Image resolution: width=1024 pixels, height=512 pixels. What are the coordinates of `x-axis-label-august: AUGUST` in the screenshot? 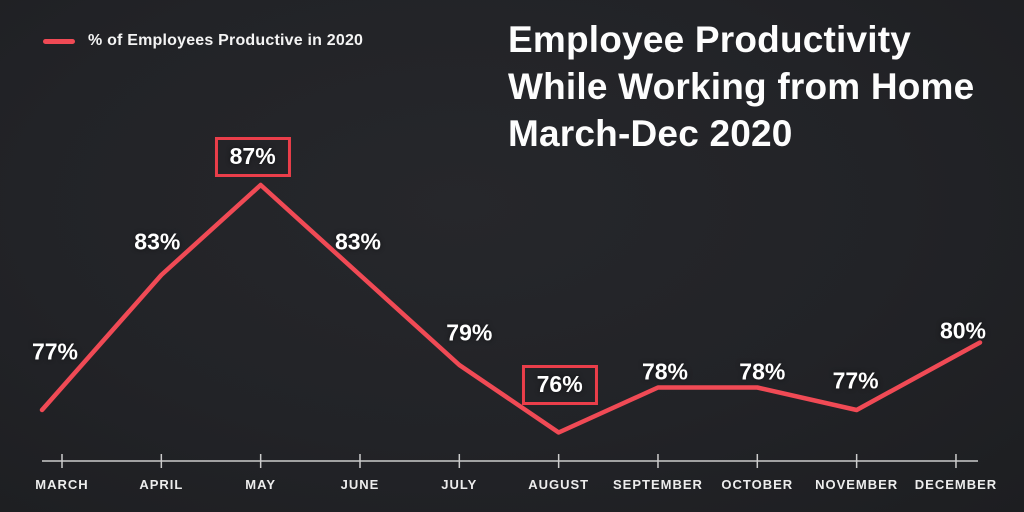 It's located at (559, 484).